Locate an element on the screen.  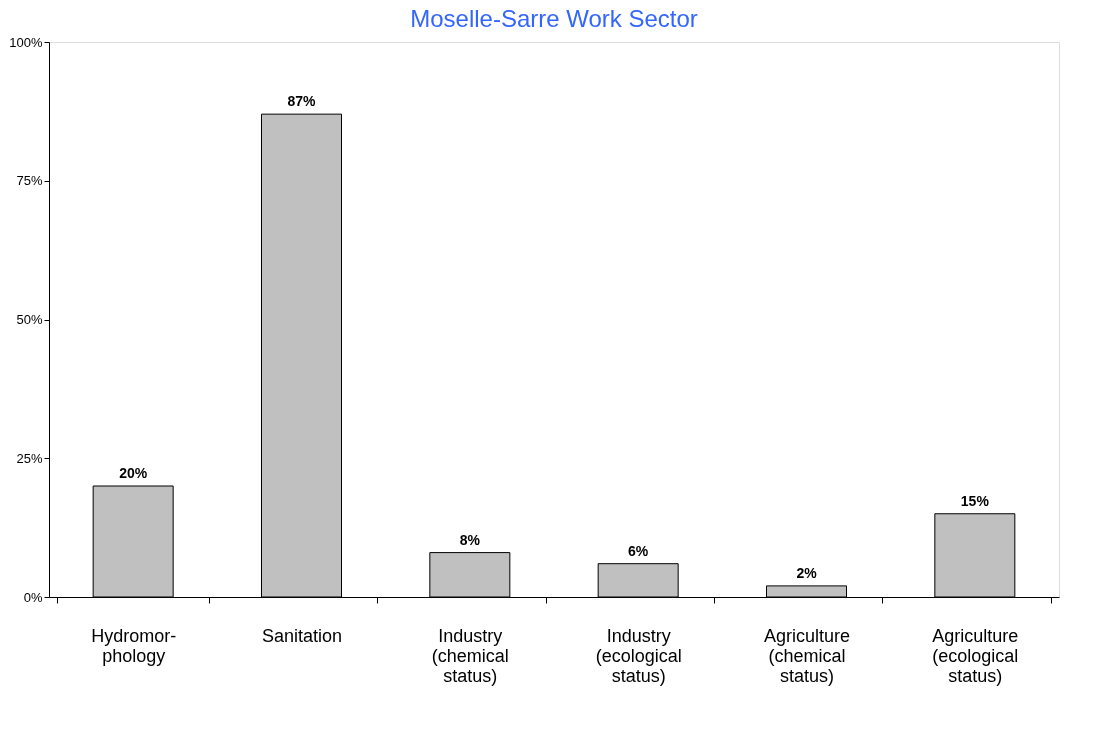
data-label: 2% is located at coordinates (807, 572).